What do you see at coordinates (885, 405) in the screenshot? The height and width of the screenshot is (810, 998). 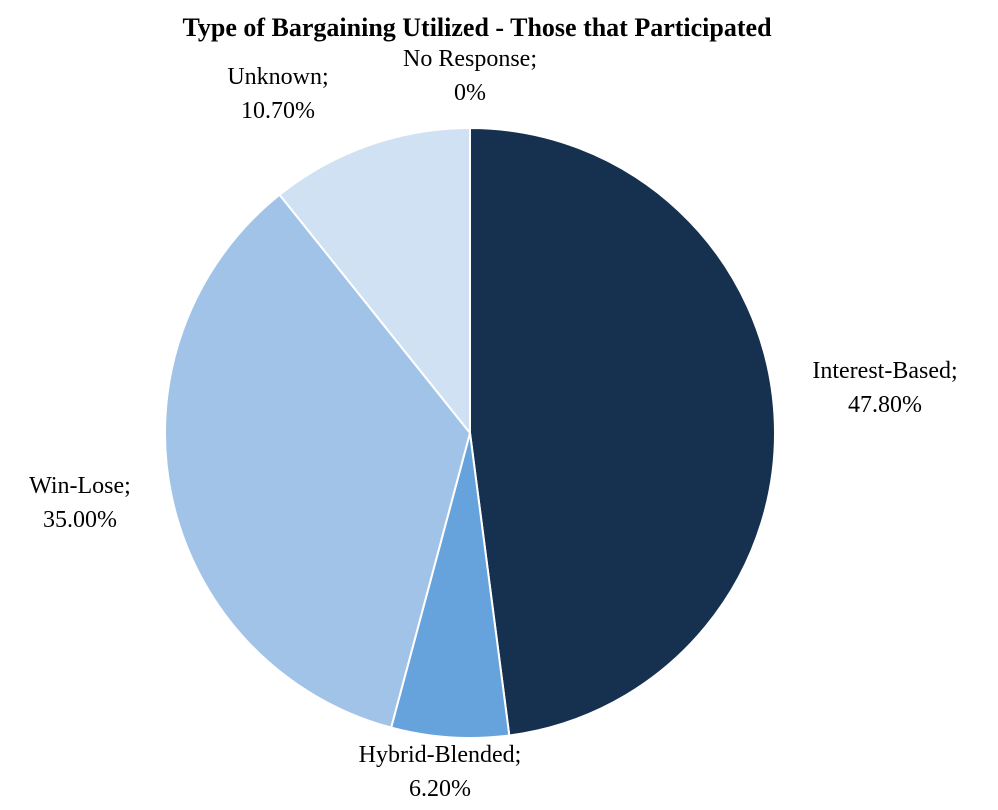 I see `value-label: 47.80%` at bounding box center [885, 405].